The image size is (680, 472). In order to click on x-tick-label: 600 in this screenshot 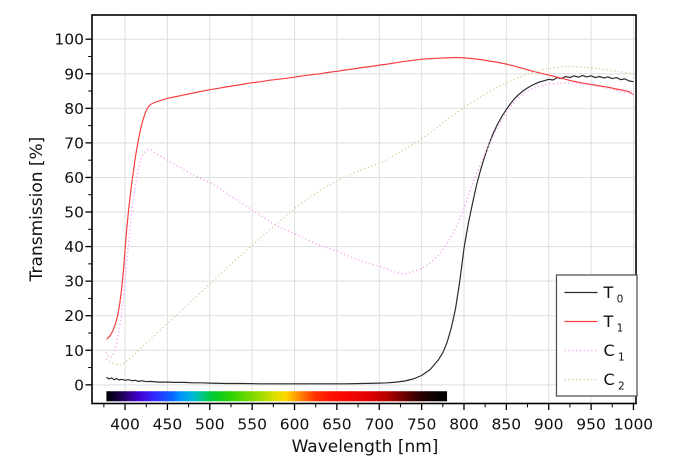, I will do `click(295, 425)`.